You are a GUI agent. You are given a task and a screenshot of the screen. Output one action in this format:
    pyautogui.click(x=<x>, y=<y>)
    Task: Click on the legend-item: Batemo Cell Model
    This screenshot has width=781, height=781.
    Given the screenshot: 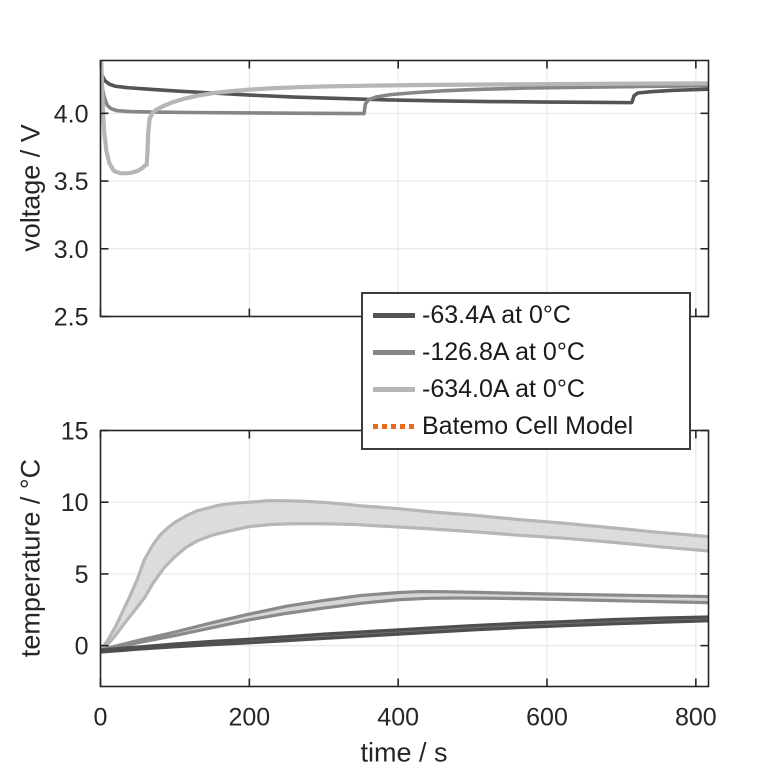 What is the action you would take?
    pyautogui.click(x=529, y=427)
    